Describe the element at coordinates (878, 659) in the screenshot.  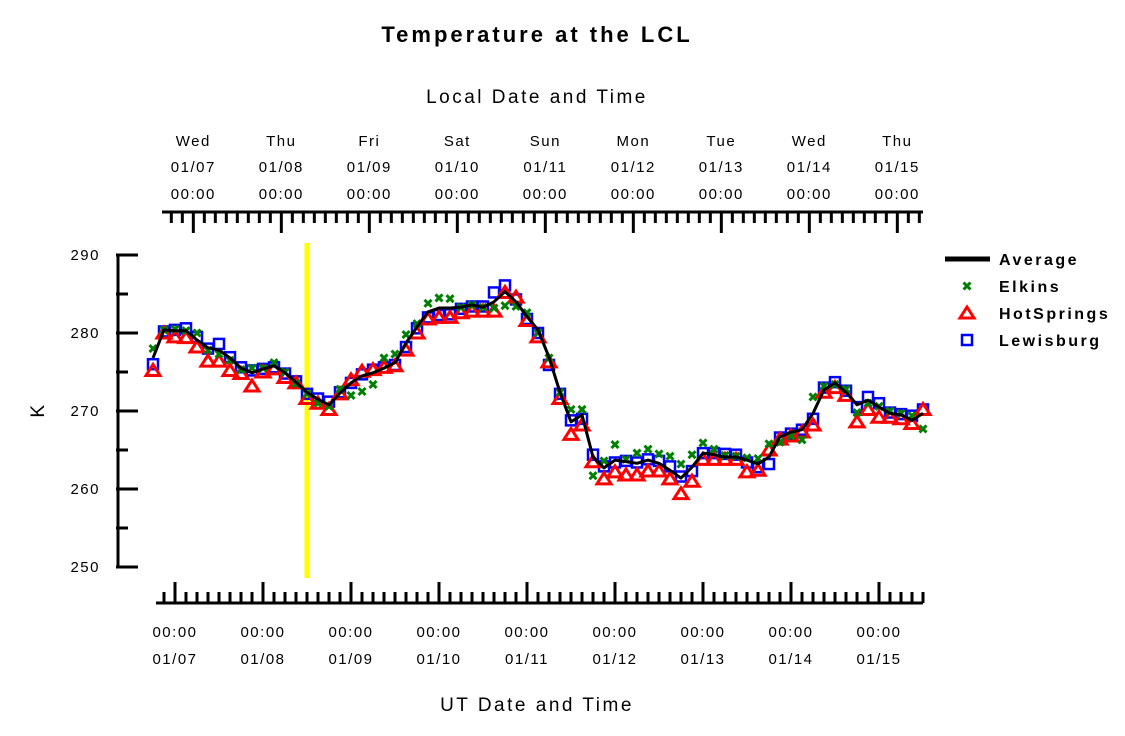
I see `x-tick-date-label: 01/15` at that location.